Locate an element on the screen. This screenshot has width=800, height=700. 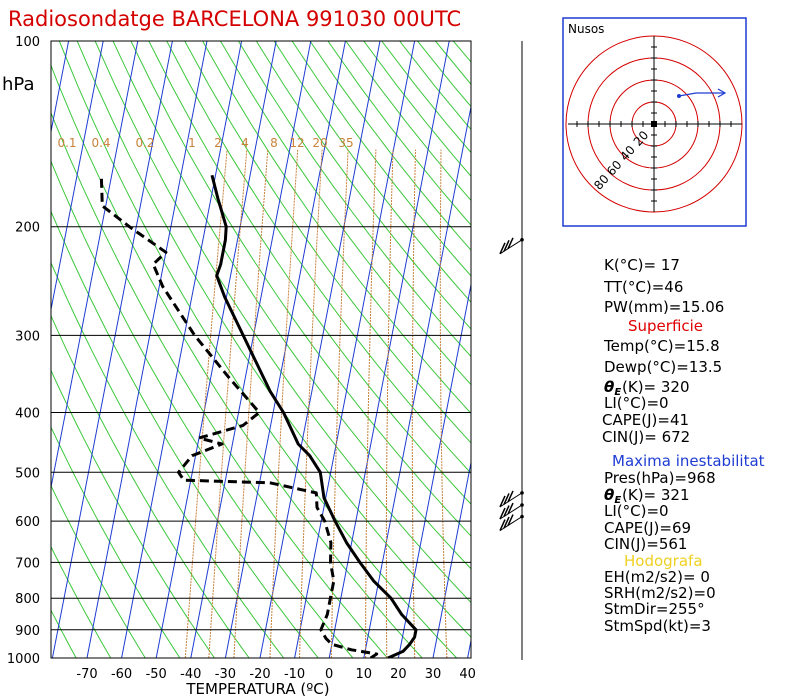
hodo-eh: EH(m2/s2)= 0 is located at coordinates (657, 577).